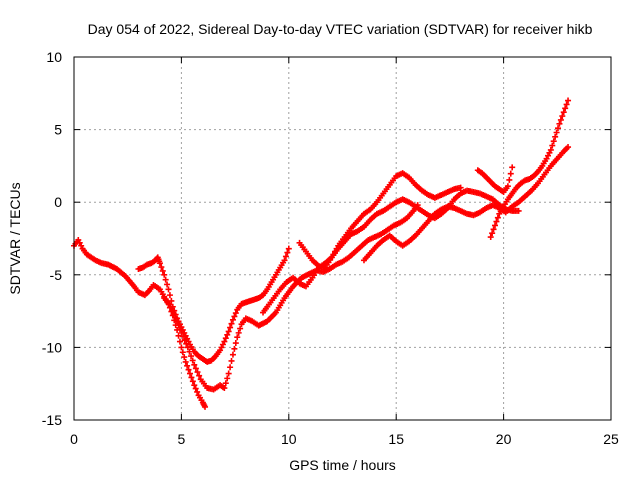 Image resolution: width=640 pixels, height=480 pixels. Describe the element at coordinates (58, 130) in the screenshot. I see `y-tick-label: 5` at that location.